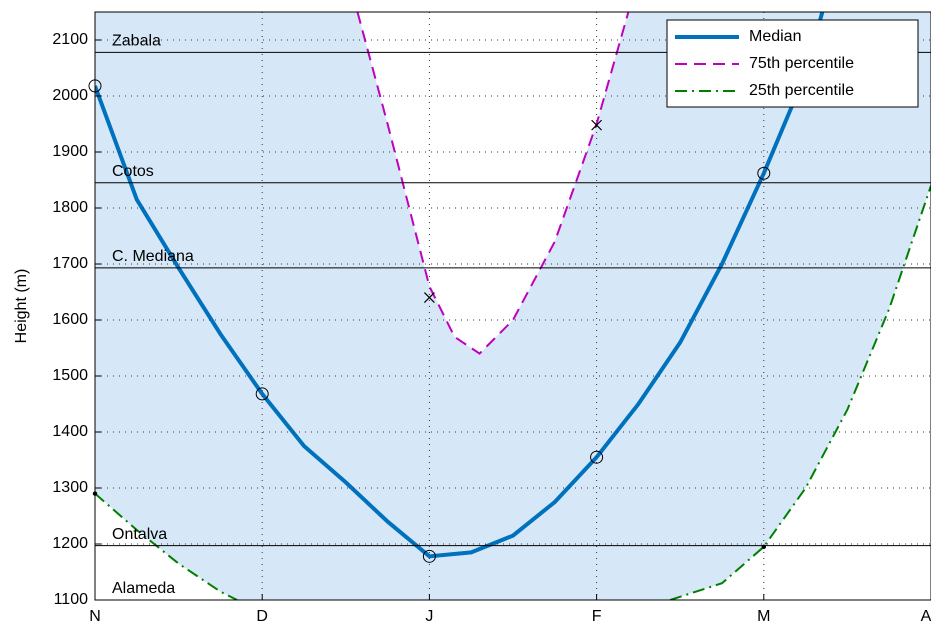 This screenshot has height=628, width=931. I want to click on x-tick-label: A, so click(926, 616).